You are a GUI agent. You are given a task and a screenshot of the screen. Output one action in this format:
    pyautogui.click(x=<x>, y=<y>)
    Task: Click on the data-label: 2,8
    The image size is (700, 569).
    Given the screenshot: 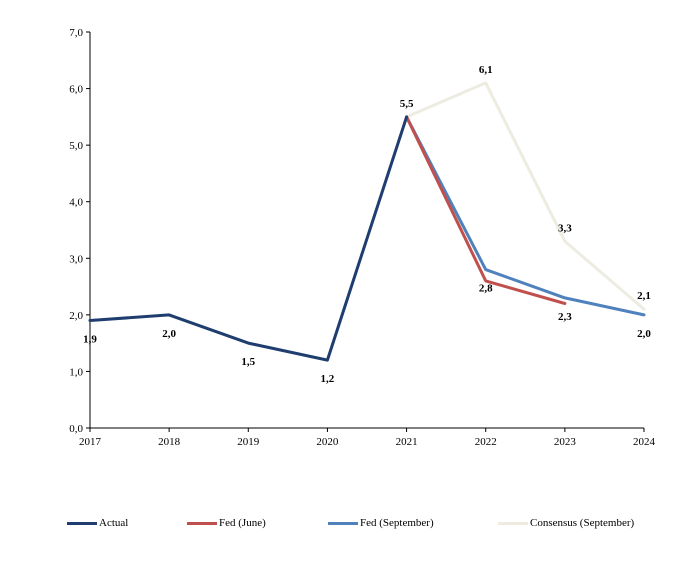 What is the action you would take?
    pyautogui.click(x=486, y=289)
    